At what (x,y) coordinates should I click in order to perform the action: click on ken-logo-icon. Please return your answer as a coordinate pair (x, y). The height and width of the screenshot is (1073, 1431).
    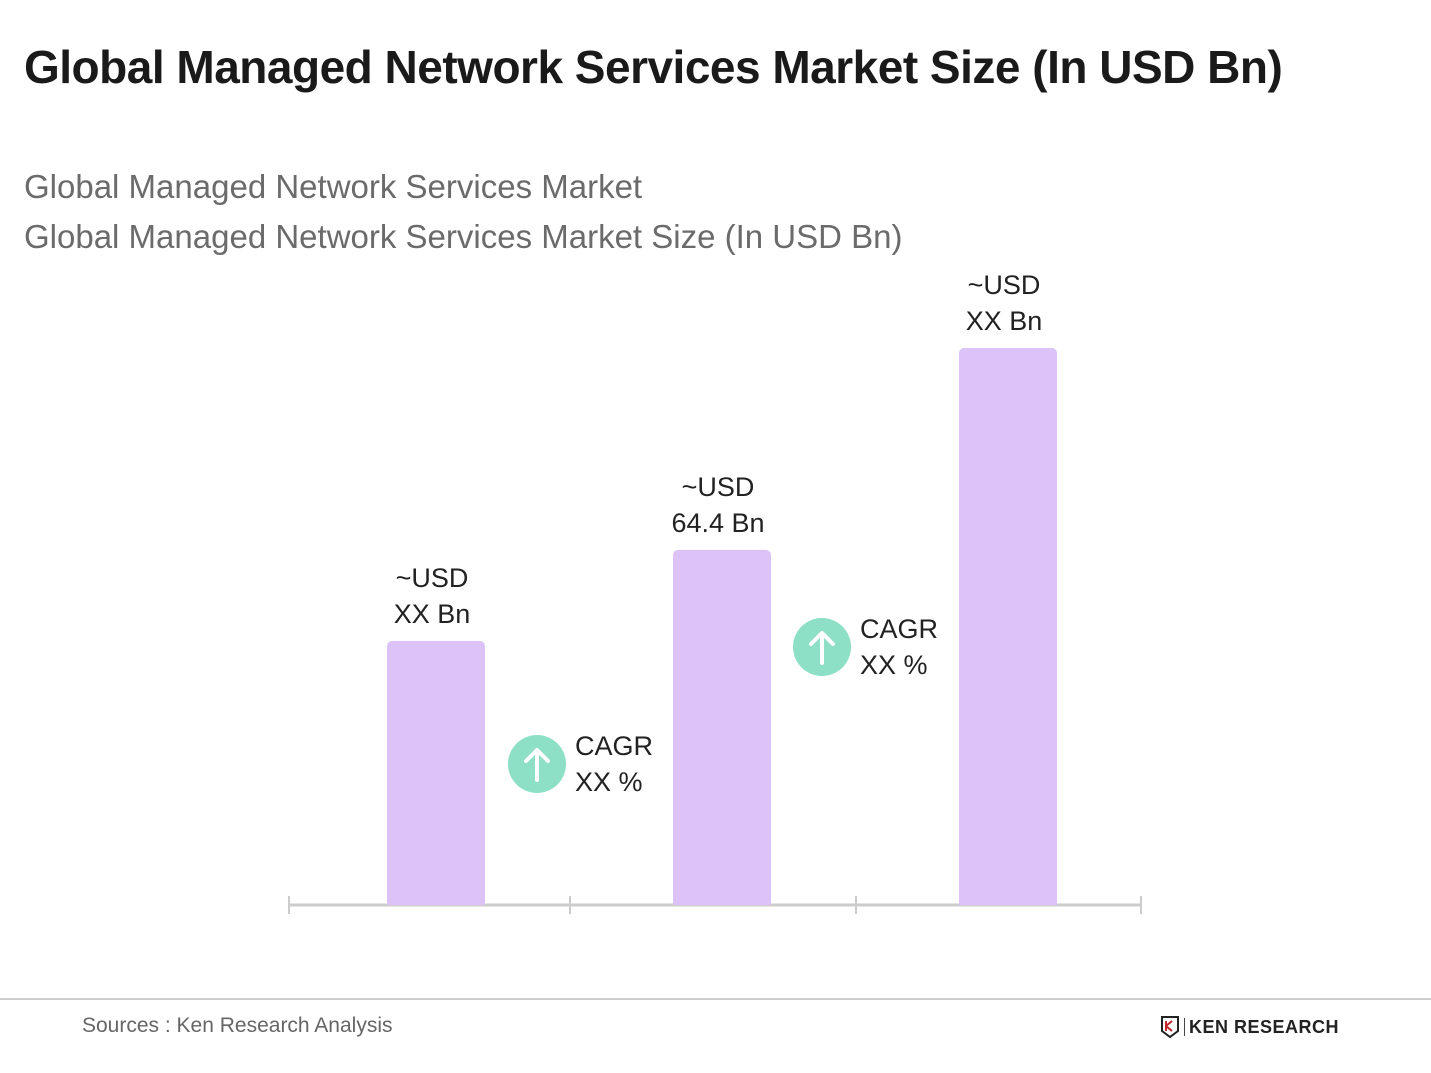
    Looking at the image, I should click on (1170, 1027).